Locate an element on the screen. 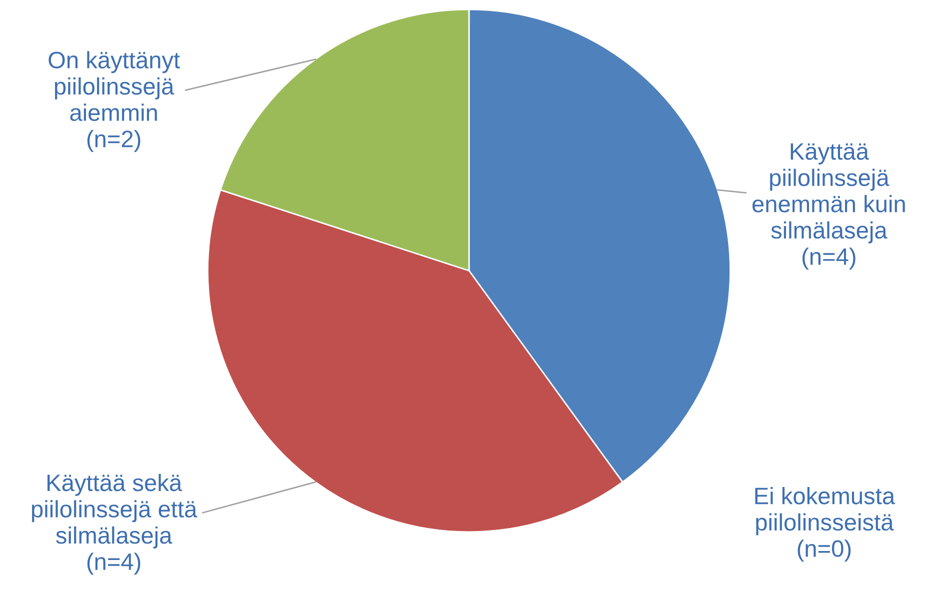  data-label: (n=2) is located at coordinates (113, 141).